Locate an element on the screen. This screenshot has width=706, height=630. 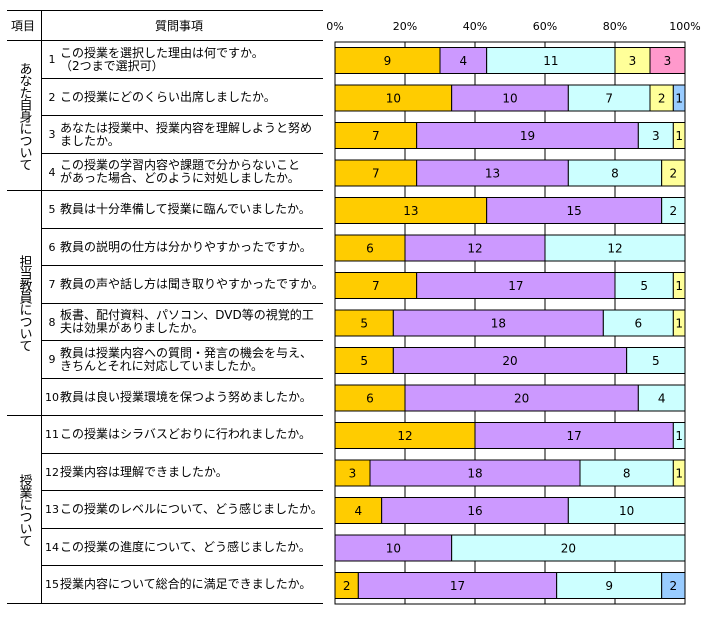
question-row: 11 この授業はシラバスどおりに行われましたか。 is located at coordinates (184, 434).